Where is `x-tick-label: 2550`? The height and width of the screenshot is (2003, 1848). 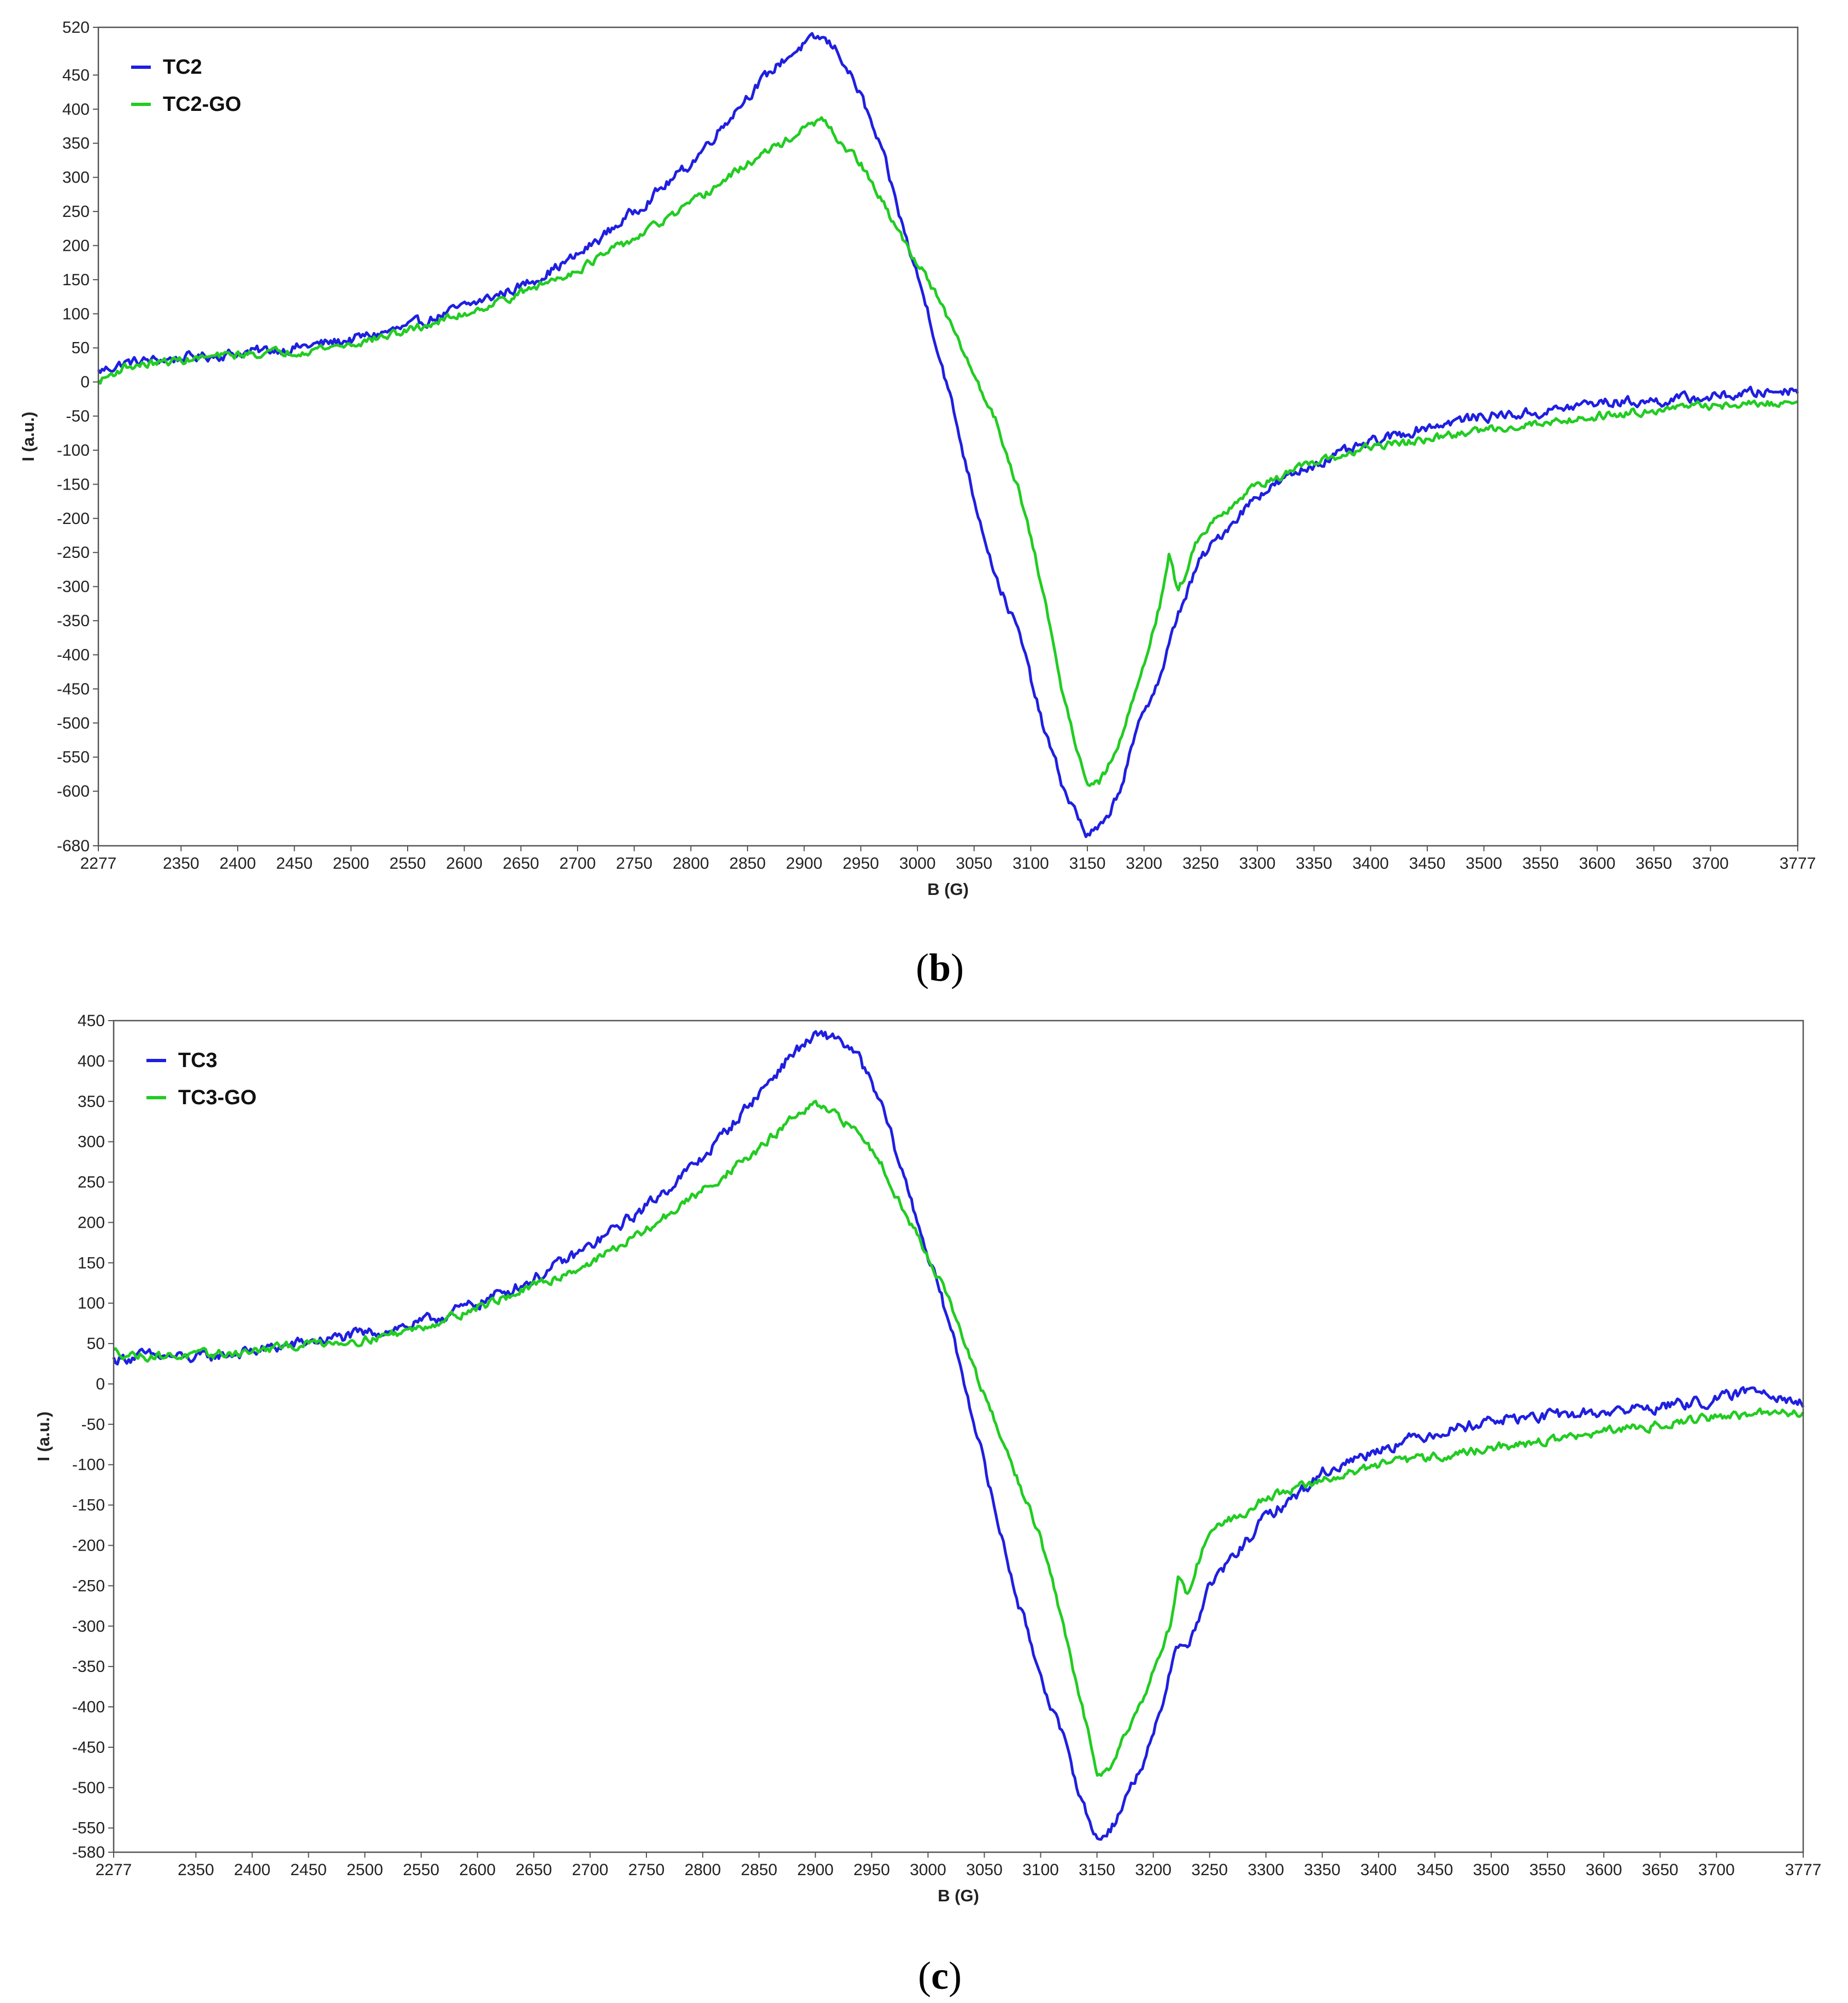 x-tick-label: 2550 is located at coordinates (408, 864).